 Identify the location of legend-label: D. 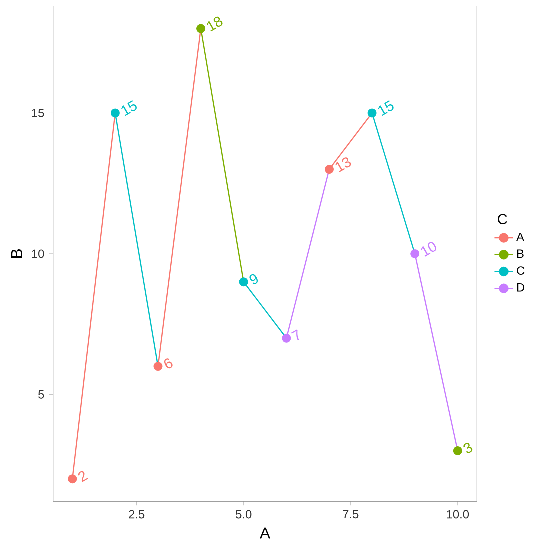
(521, 287).